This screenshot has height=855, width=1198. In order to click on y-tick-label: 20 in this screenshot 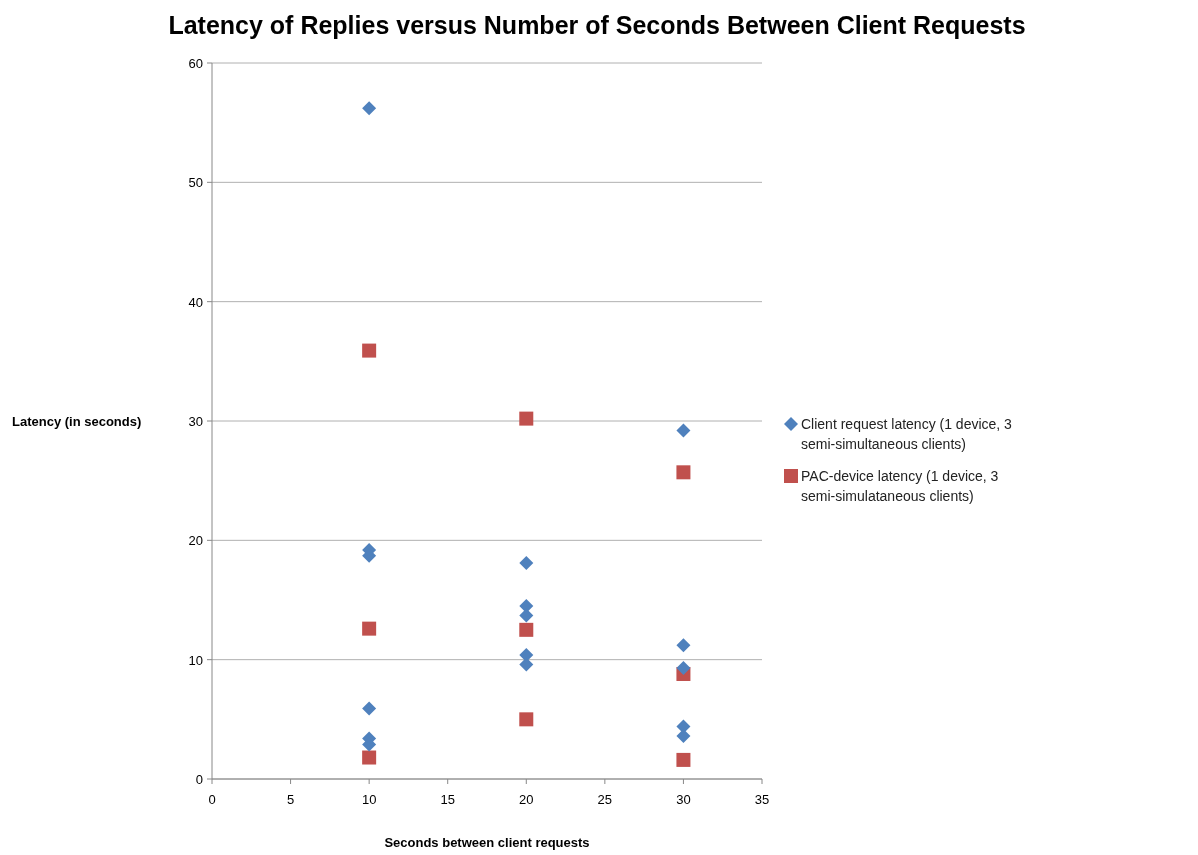, I will do `click(195, 541)`.